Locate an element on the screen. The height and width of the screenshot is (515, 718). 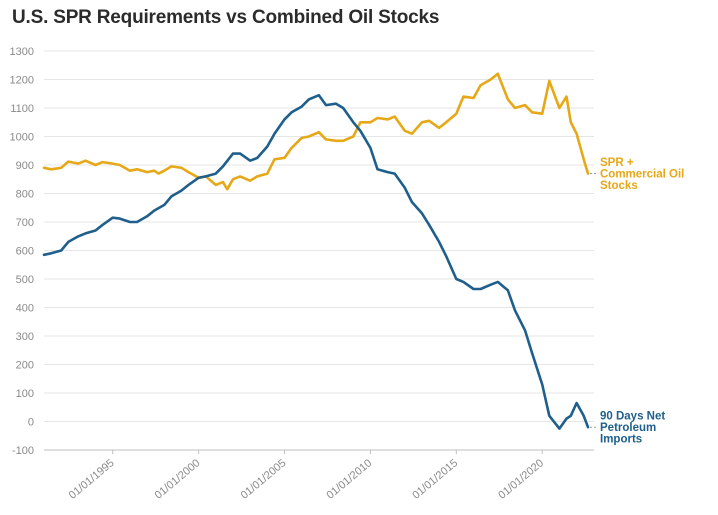
y-tick-label: 1200 is located at coordinates (22, 81).